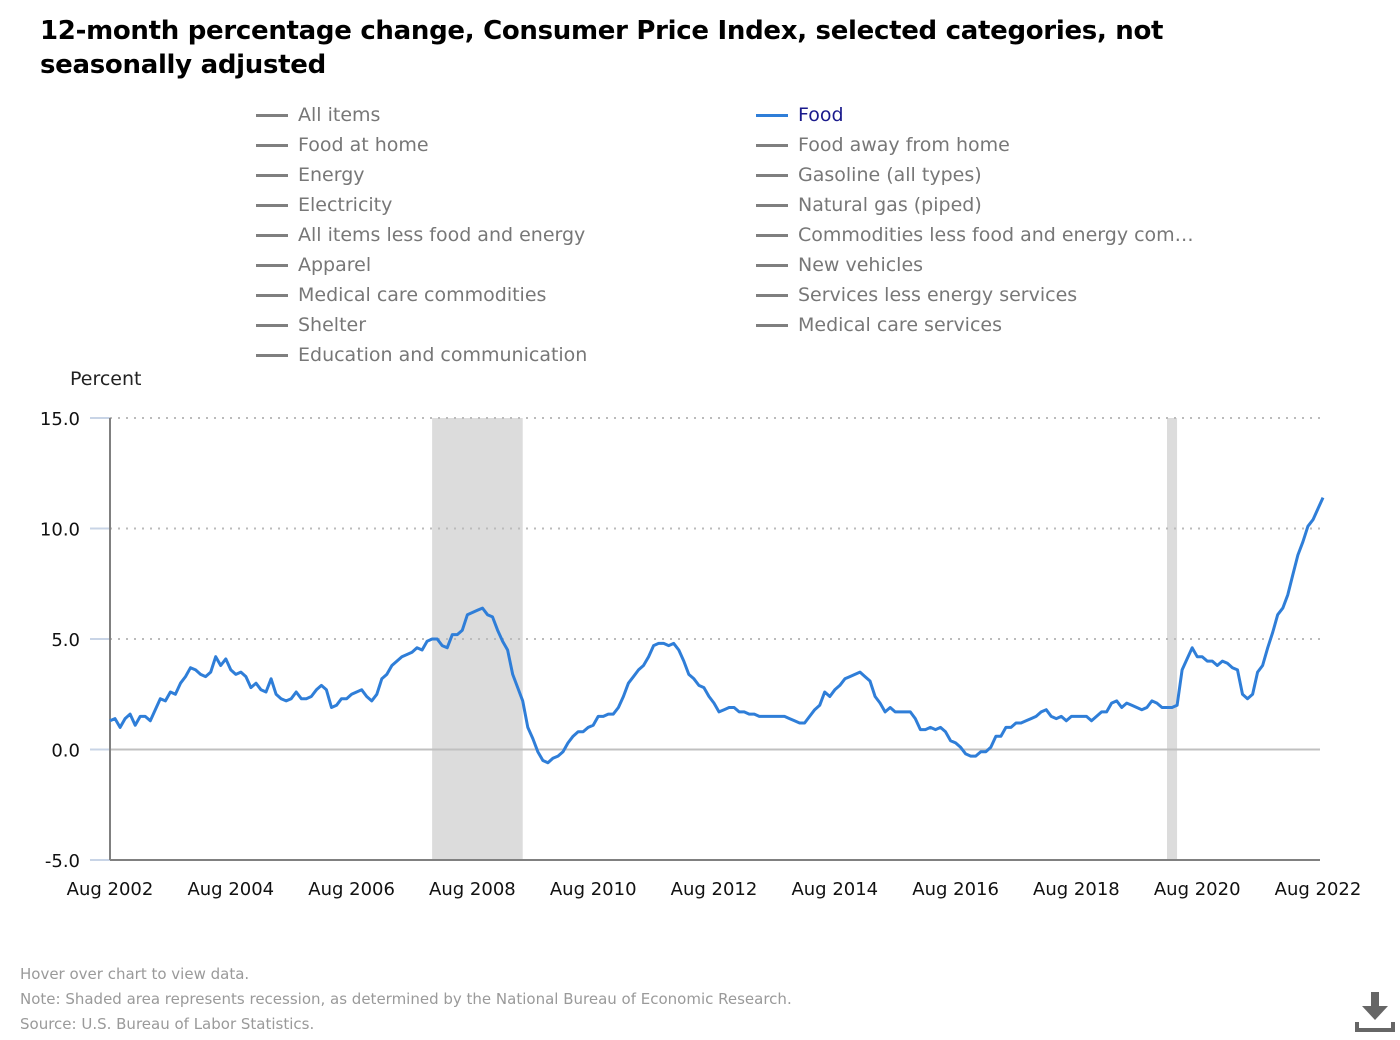 The width and height of the screenshot is (1400, 1040). I want to click on legend-item-all-items-less-food-and-energy: All items less food and energy, so click(420, 235).